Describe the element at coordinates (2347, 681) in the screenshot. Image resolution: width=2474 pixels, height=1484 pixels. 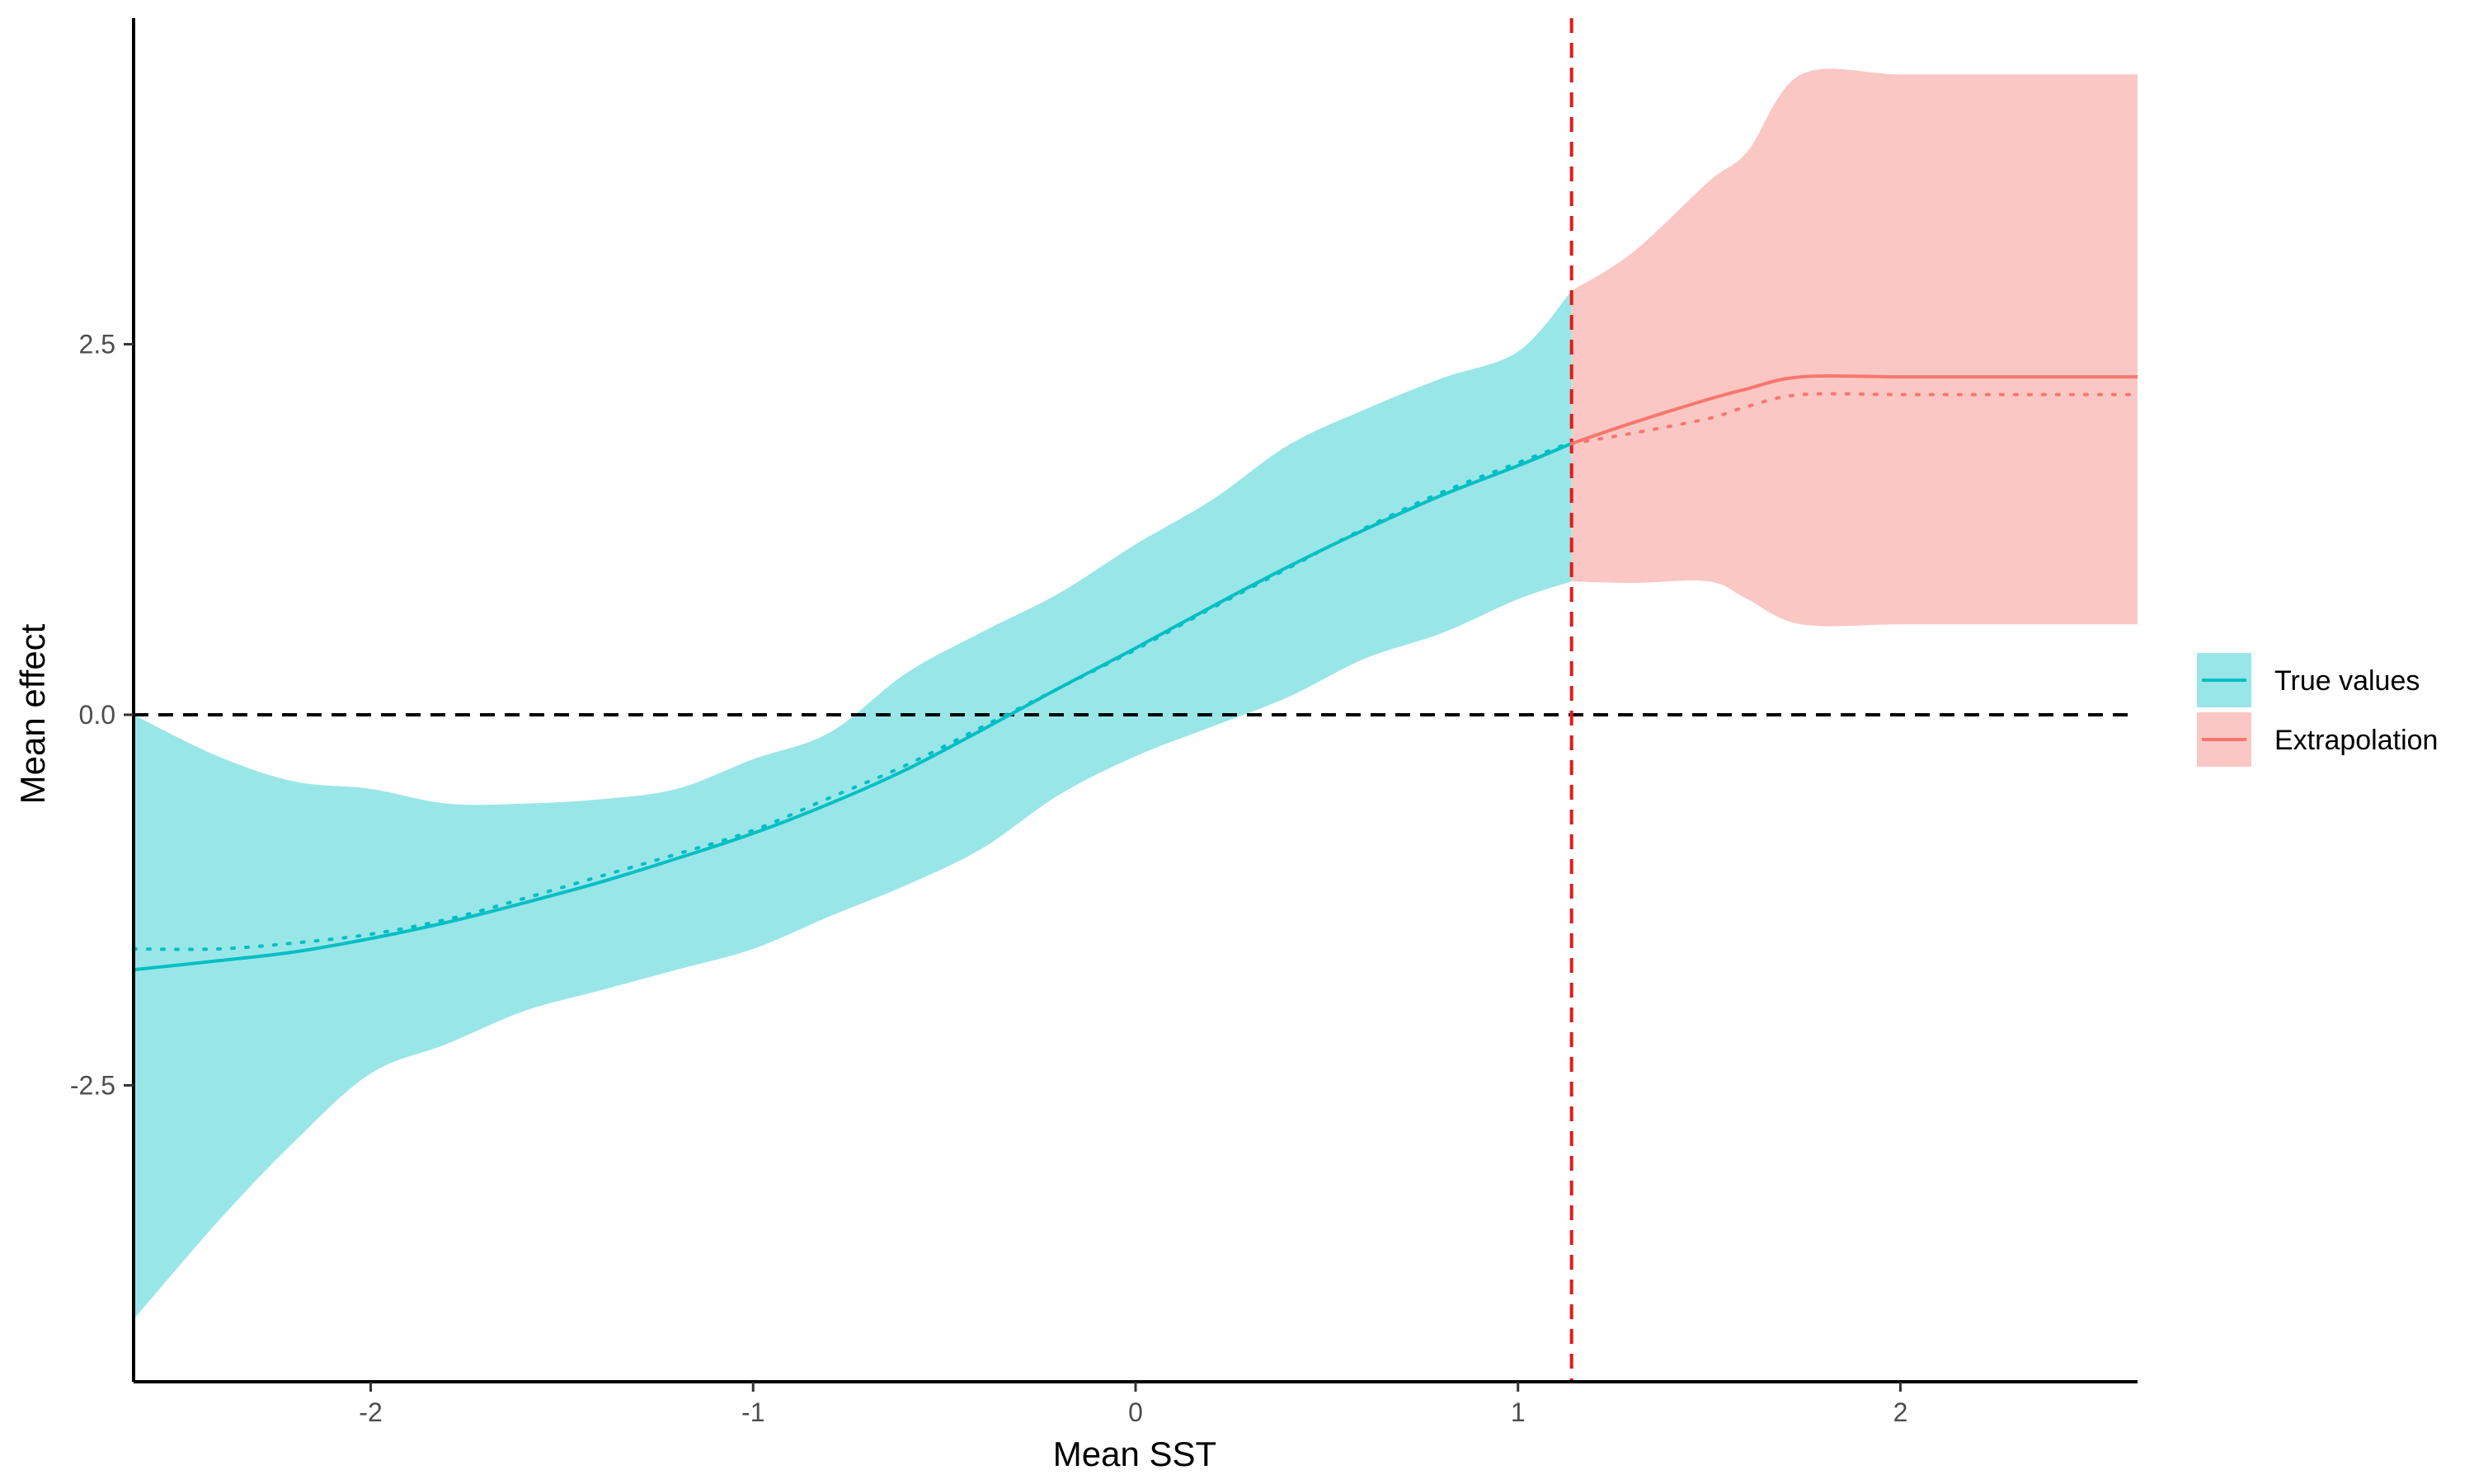
I see `legend-label-true-values: True values` at that location.